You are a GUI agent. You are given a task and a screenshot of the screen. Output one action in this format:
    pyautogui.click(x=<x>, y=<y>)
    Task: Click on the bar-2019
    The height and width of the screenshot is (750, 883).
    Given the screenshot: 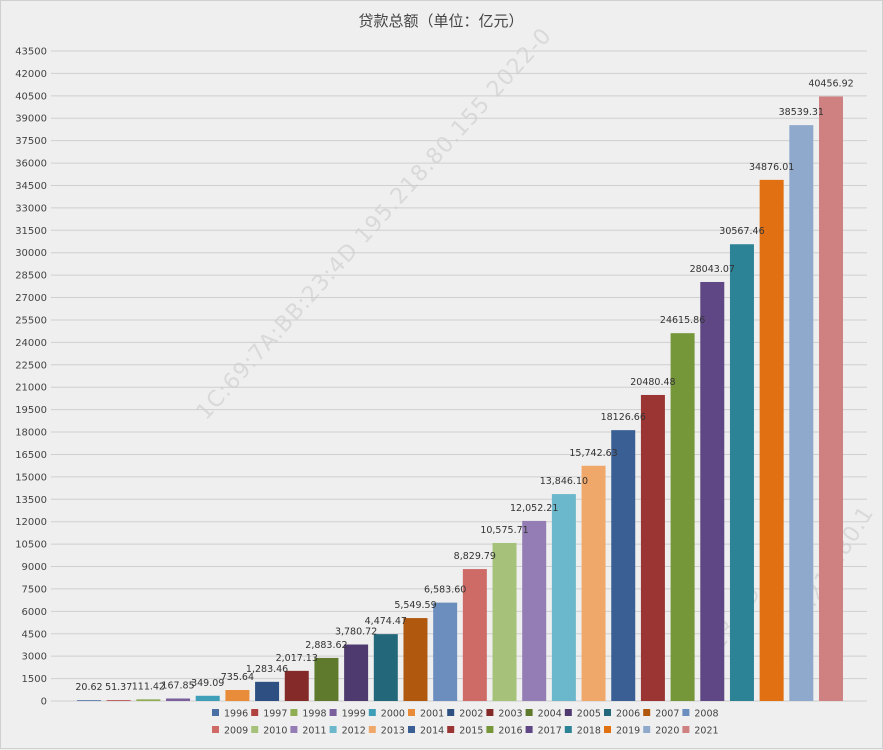 What is the action you would take?
    pyautogui.click(x=771, y=440)
    